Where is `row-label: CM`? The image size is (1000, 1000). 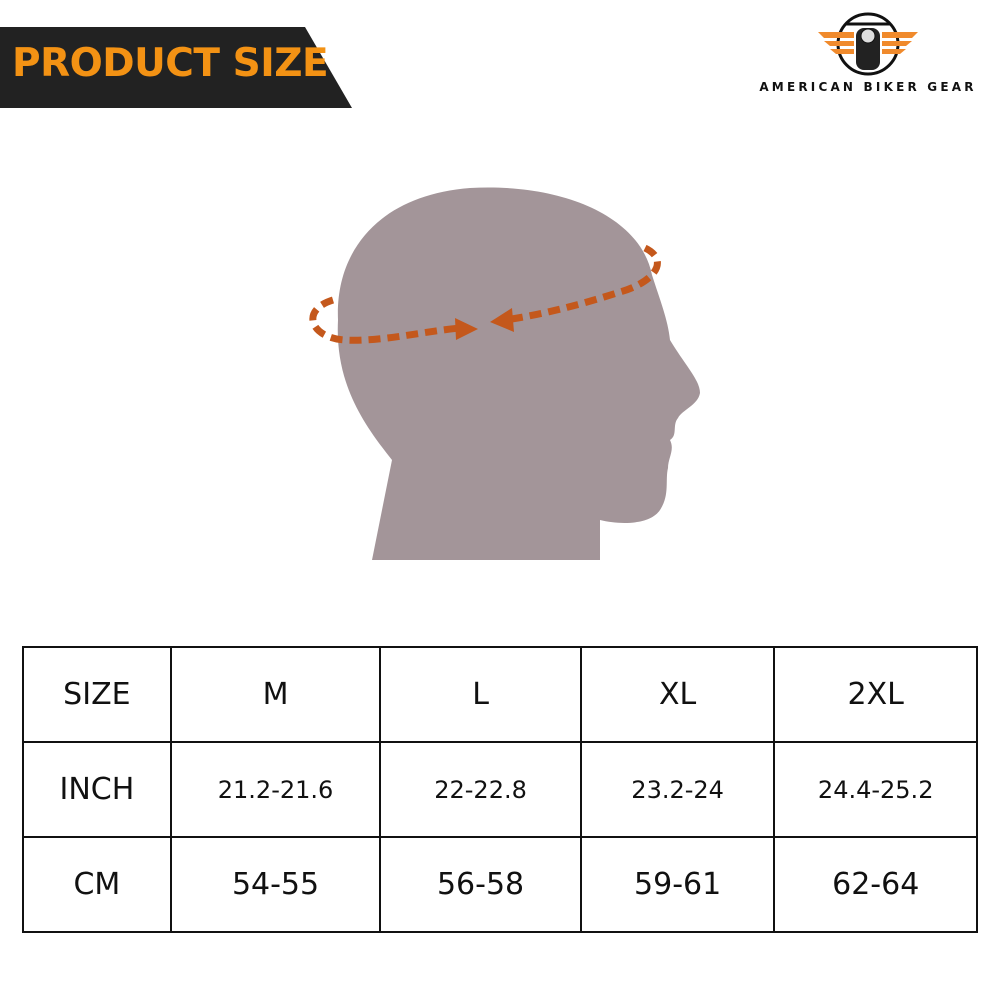
row-label: CM is located at coordinates (97, 884).